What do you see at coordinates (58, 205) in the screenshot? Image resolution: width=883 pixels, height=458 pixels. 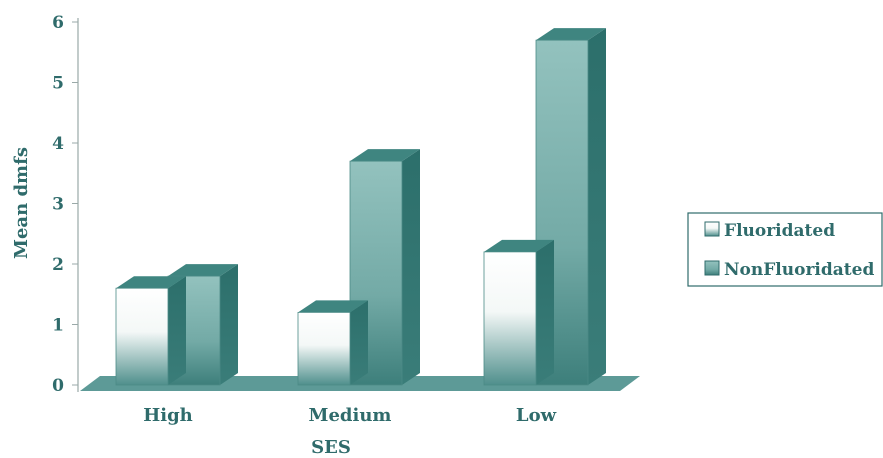 I see `y-tick-label: 3` at bounding box center [58, 205].